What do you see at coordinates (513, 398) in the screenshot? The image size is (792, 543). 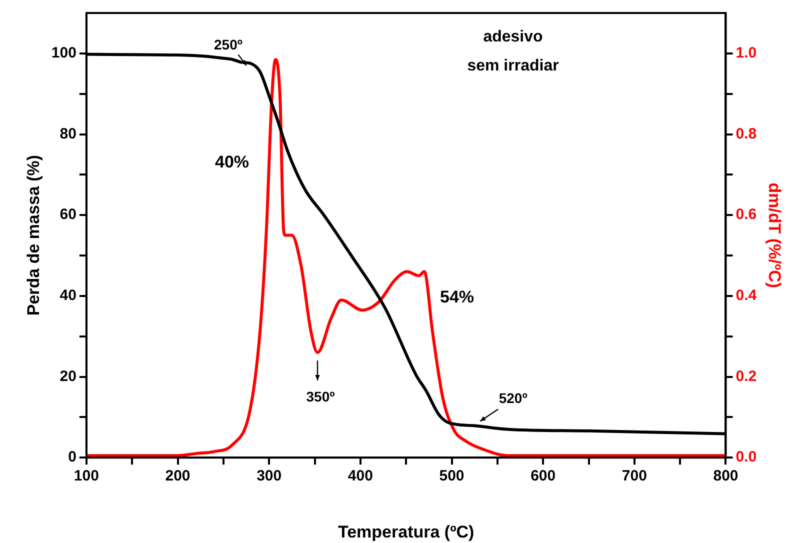 I see `annotation: 520º` at bounding box center [513, 398].